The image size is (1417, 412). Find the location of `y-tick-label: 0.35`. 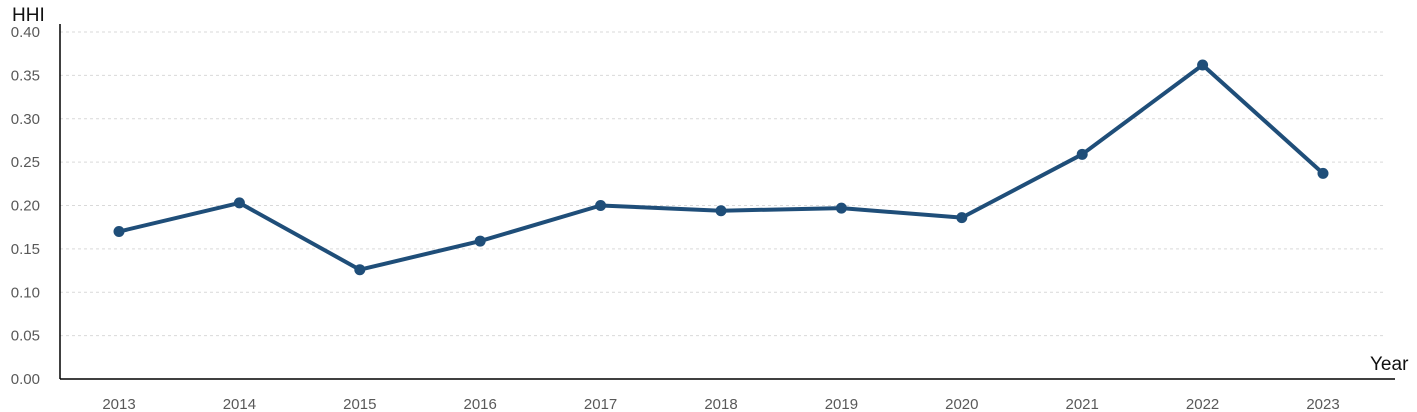

y-tick-label: 0.35 is located at coordinates (25, 75).